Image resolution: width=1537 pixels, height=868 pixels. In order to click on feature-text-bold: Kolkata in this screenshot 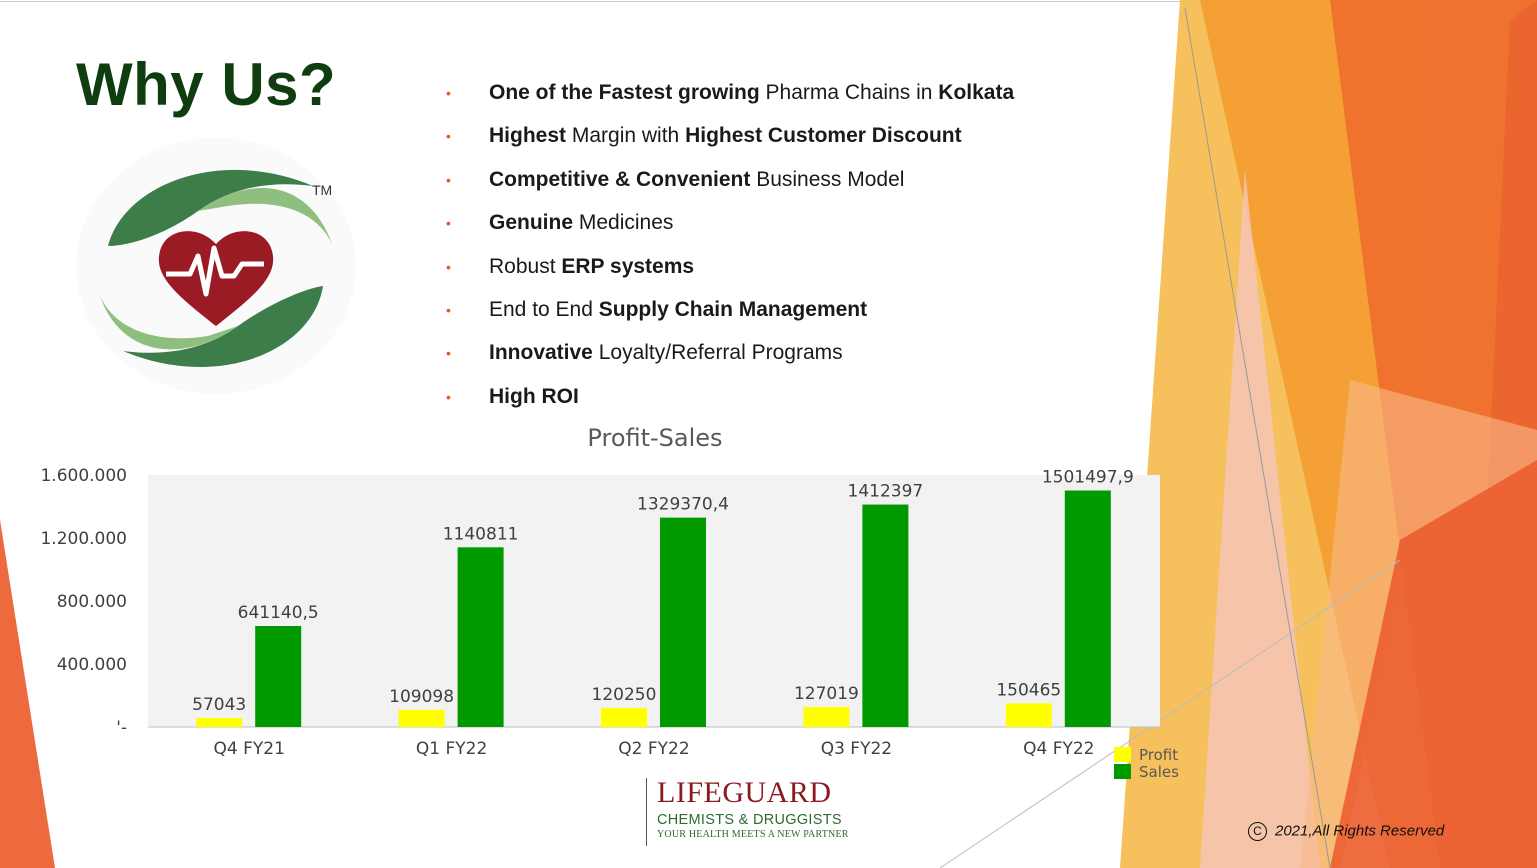, I will do `click(976, 92)`.